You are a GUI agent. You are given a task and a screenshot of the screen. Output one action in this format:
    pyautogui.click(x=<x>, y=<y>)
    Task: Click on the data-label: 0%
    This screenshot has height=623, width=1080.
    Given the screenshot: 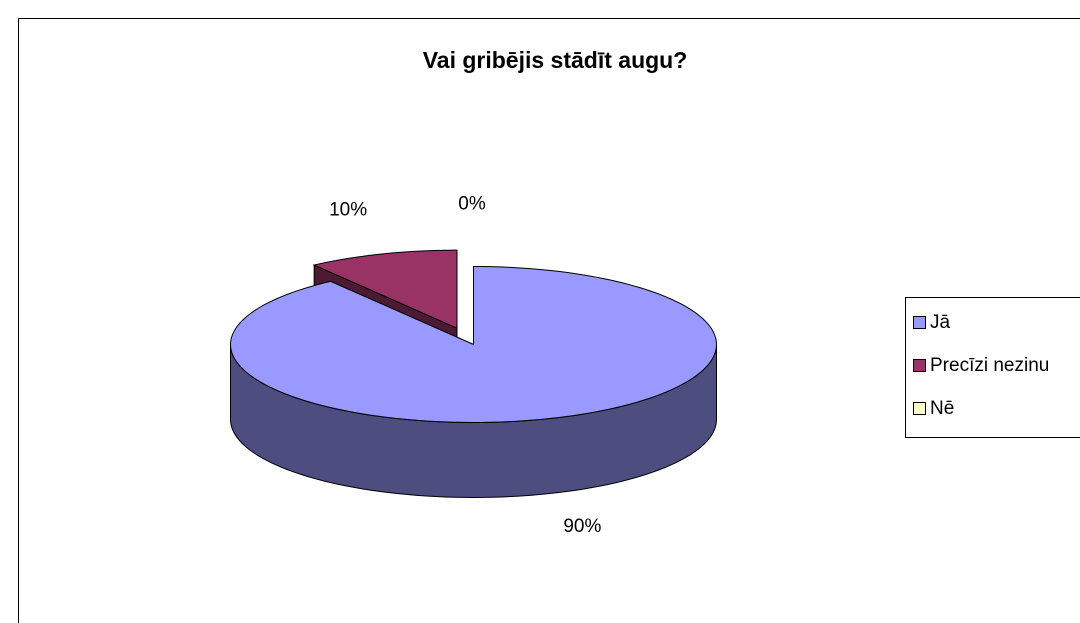 What is the action you would take?
    pyautogui.click(x=472, y=203)
    